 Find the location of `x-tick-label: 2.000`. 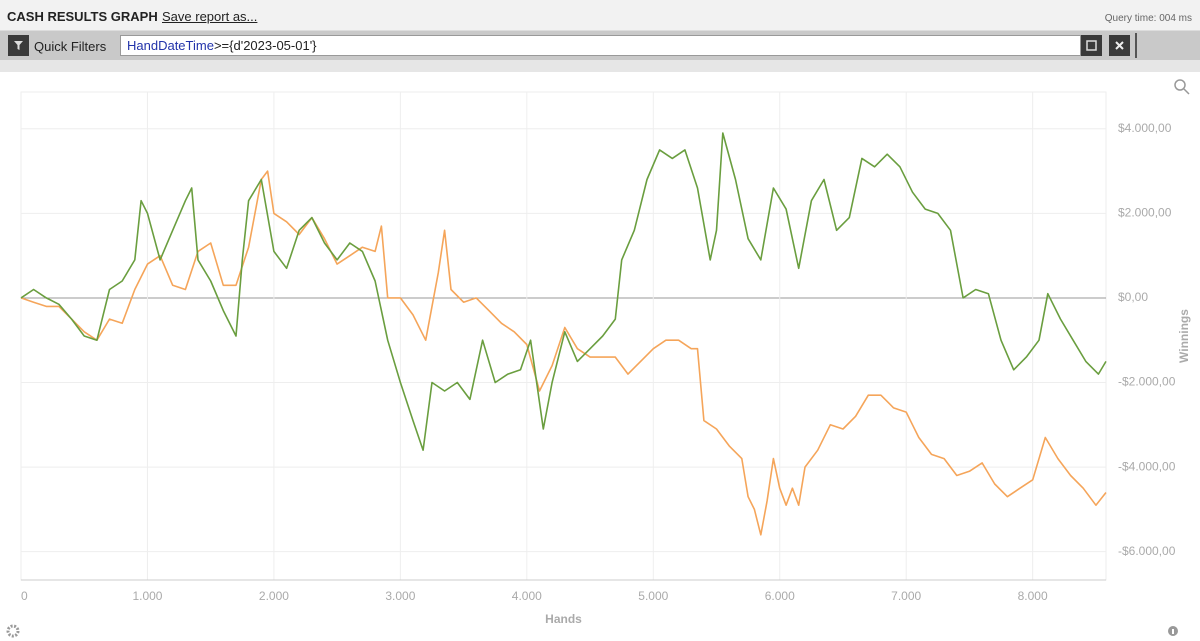

x-tick-label: 2.000 is located at coordinates (274, 596).